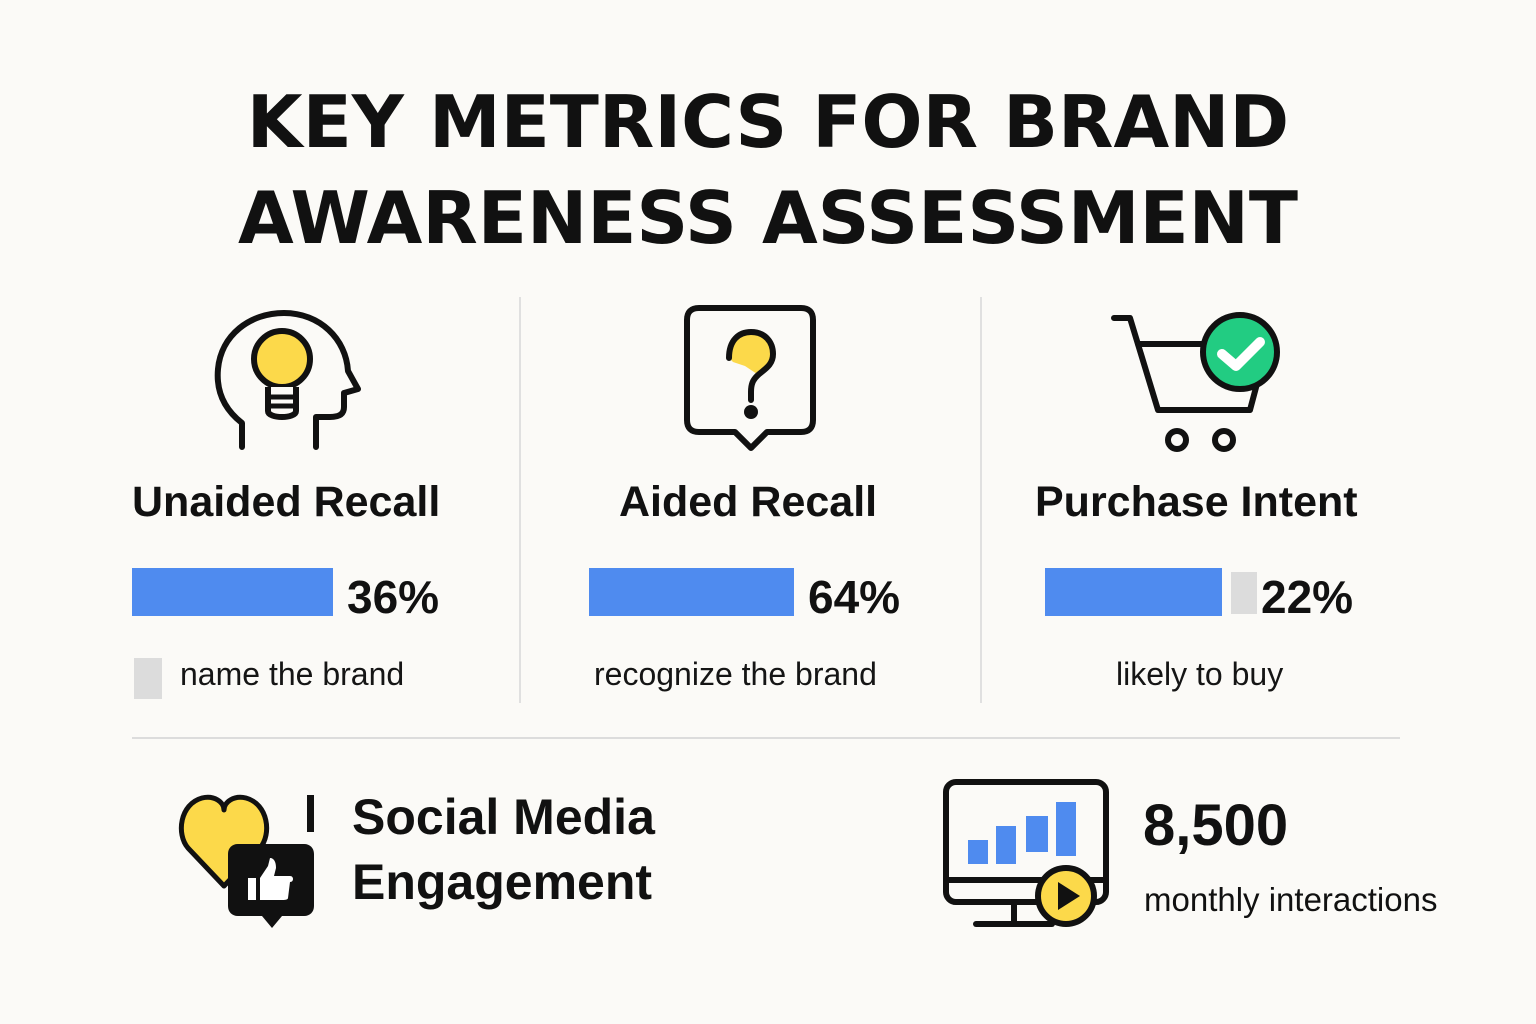  What do you see at coordinates (1244, 593) in the screenshot?
I see `bar-remainder-stub` at bounding box center [1244, 593].